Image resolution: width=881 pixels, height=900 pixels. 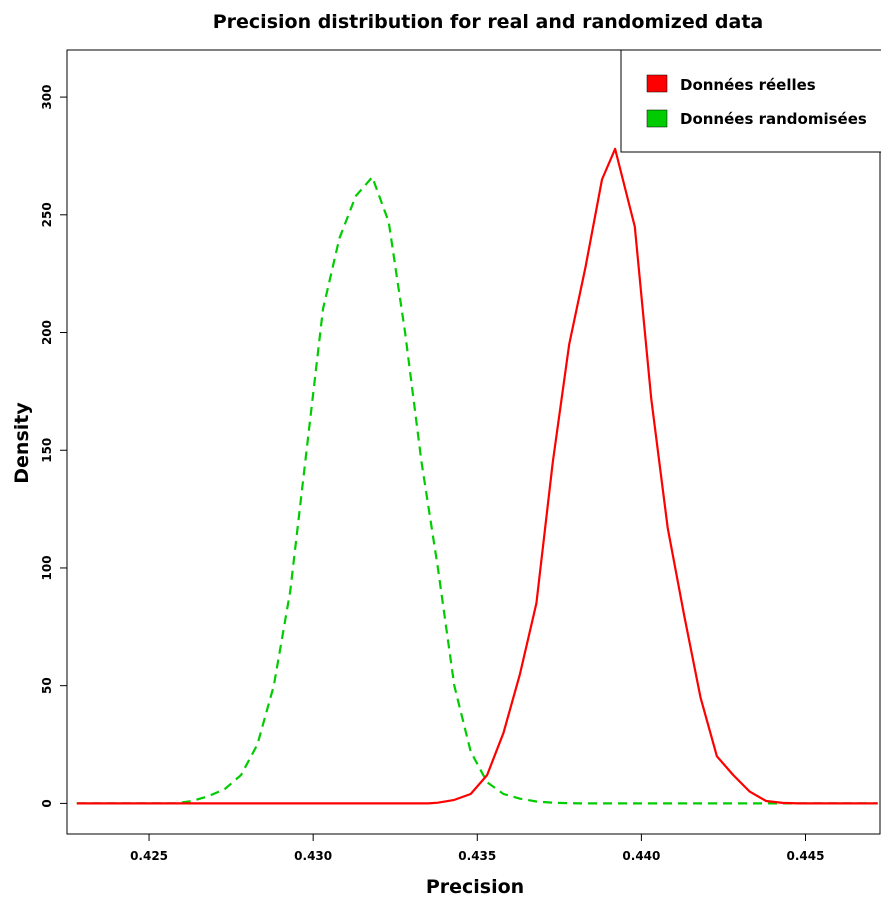 What do you see at coordinates (773, 119) in the screenshot?
I see `legend-label-donnees-randomisees: Données randomisées` at bounding box center [773, 119].